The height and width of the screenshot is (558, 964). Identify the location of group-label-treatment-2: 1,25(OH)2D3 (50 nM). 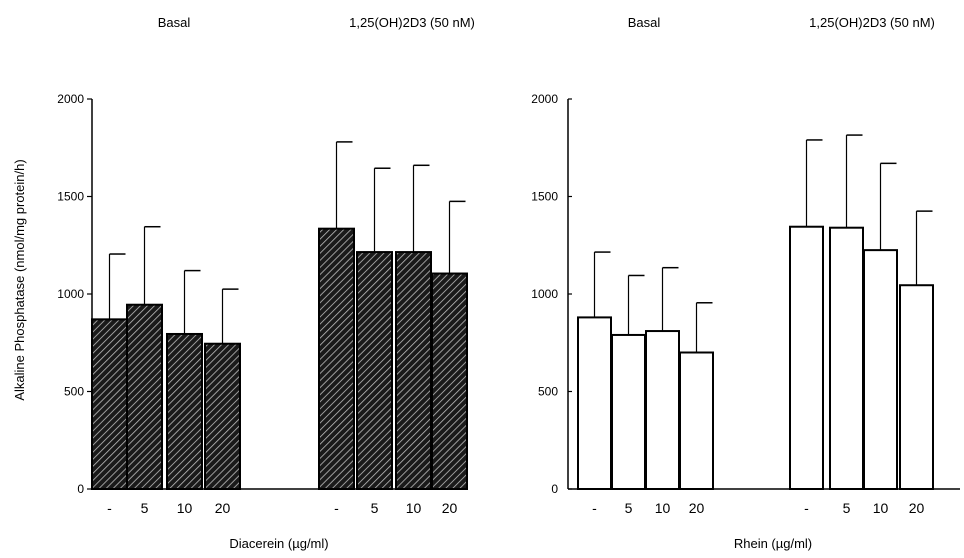
(872, 22).